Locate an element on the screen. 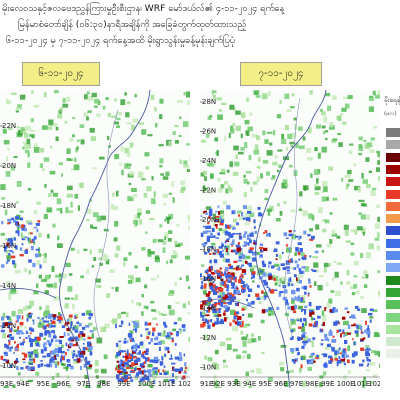 This screenshot has height=400, width=400. lon-tick-label: 91E is located at coordinates (206, 384).